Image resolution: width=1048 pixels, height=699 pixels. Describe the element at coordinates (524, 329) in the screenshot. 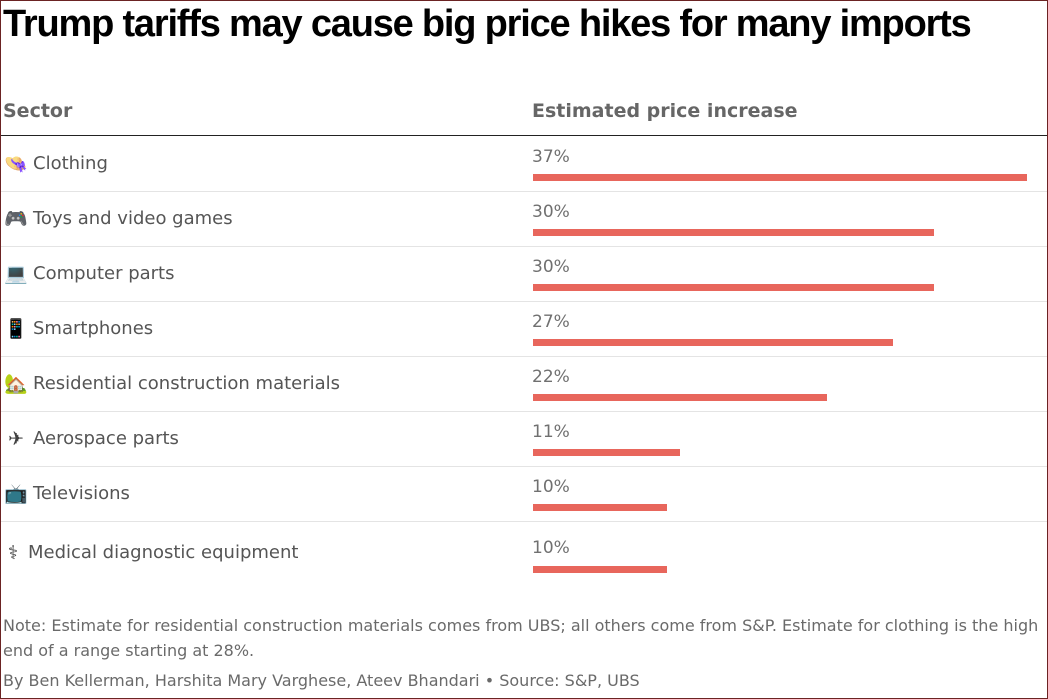

I see `bar-row: 📱 Smartphones 27%` at that location.